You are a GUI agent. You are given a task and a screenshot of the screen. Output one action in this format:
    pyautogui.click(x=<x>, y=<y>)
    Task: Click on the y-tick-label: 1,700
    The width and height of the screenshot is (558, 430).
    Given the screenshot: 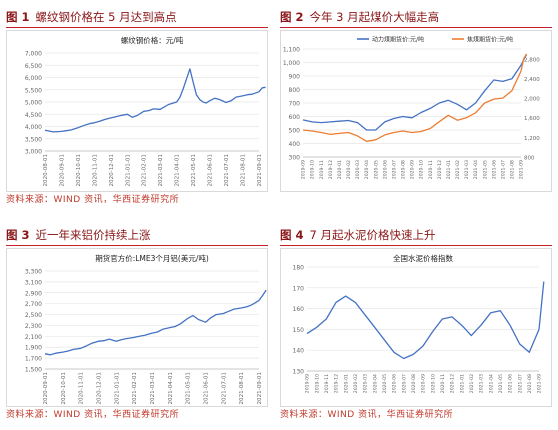 What is the action you would take?
    pyautogui.click(x=33, y=359)
    